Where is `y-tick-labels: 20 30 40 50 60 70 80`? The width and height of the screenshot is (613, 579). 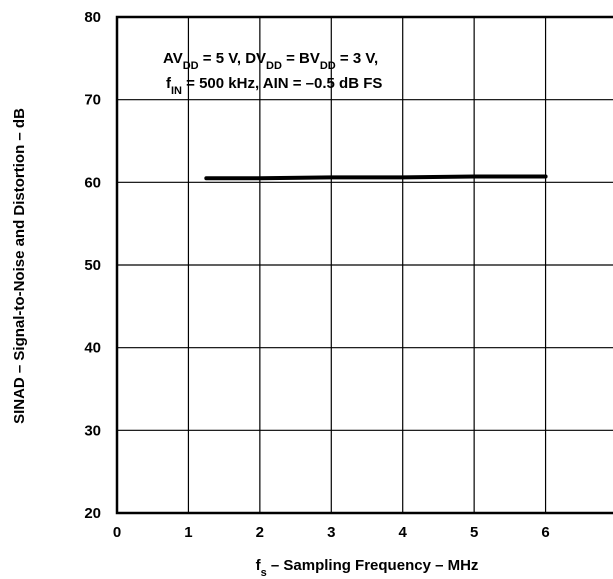
y-tick-labels: 20 30 40 50 60 70 80 is located at coordinates (92, 265).